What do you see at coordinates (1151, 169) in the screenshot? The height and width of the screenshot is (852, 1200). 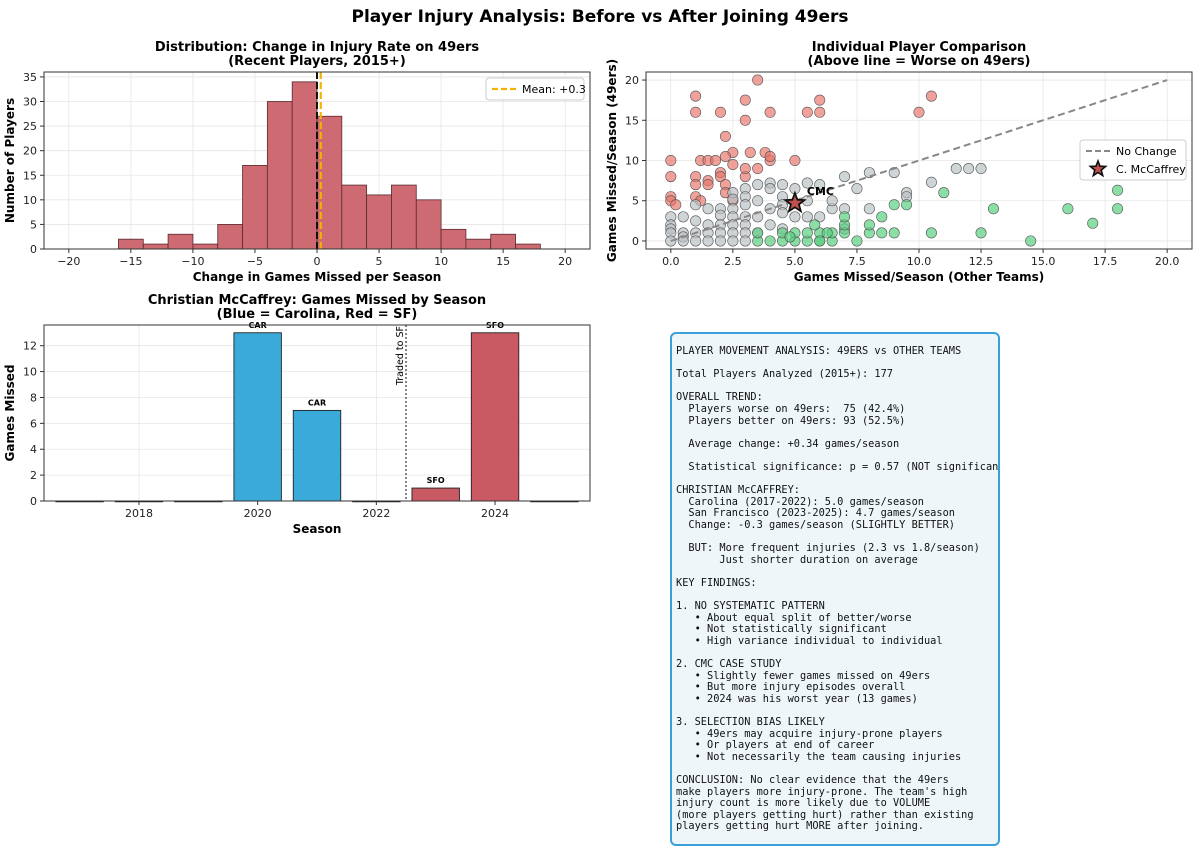 I see `legend-star-label: C. McCaffrey` at bounding box center [1151, 169].